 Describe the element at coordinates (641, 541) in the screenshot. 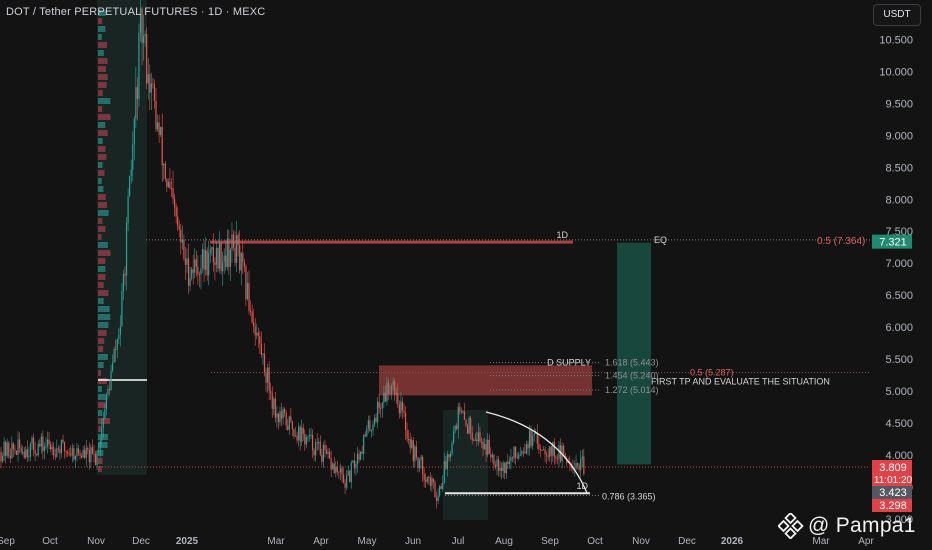

I see `x-tick-label: Nov` at that location.